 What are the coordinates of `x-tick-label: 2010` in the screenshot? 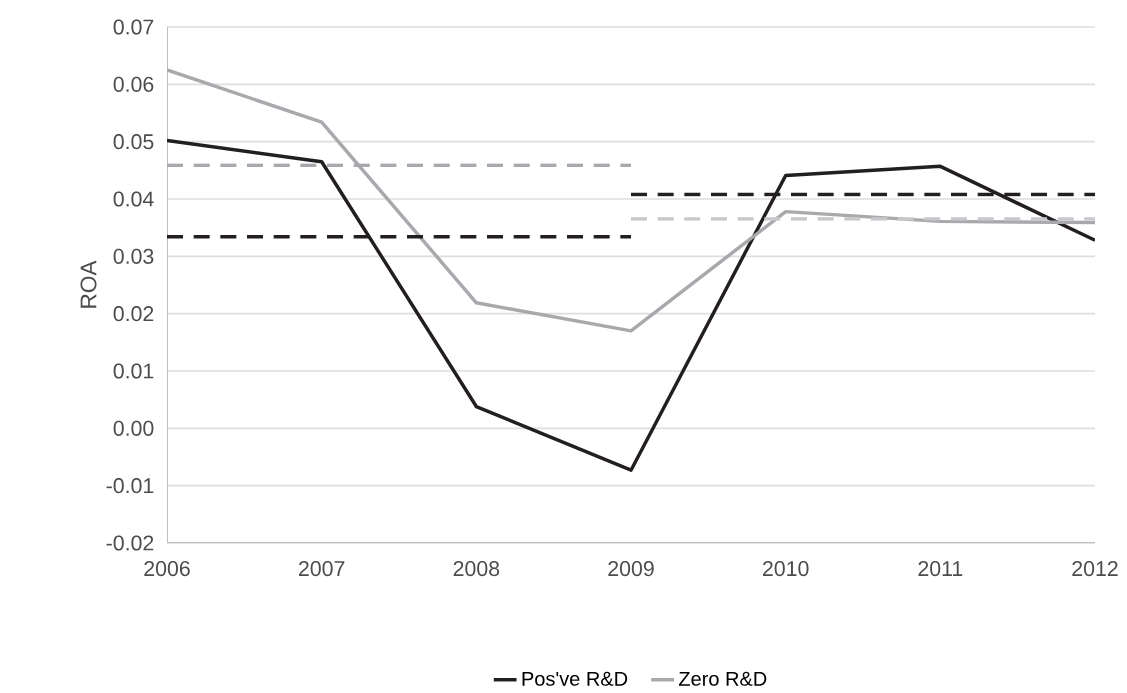 It's located at (786, 569).